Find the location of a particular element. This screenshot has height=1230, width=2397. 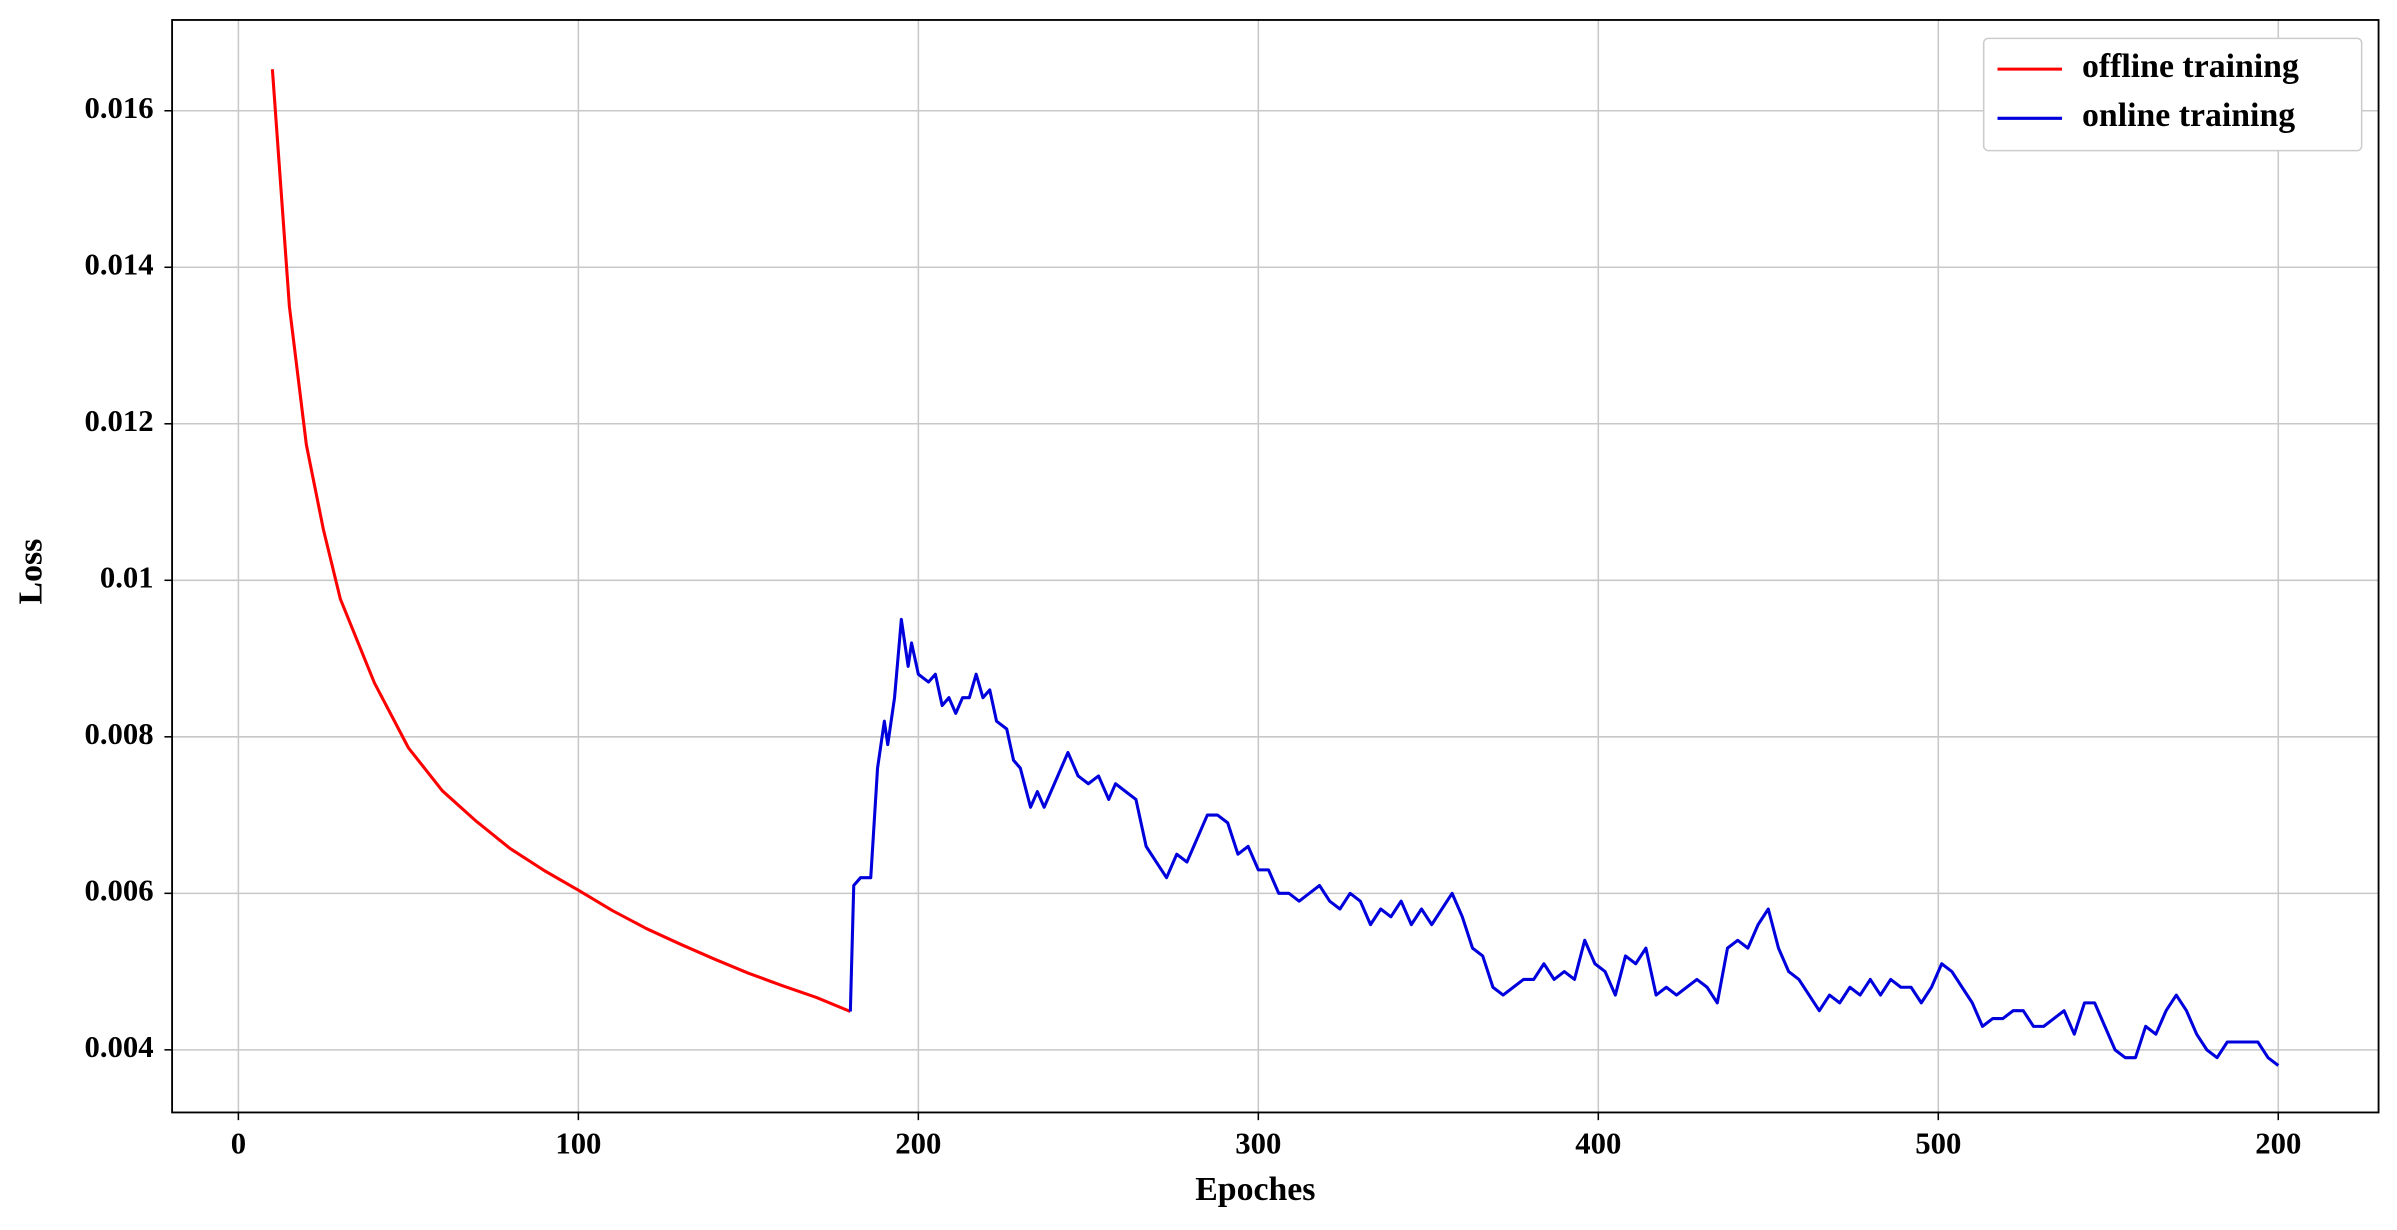

legend-box is located at coordinates (2172, 94).